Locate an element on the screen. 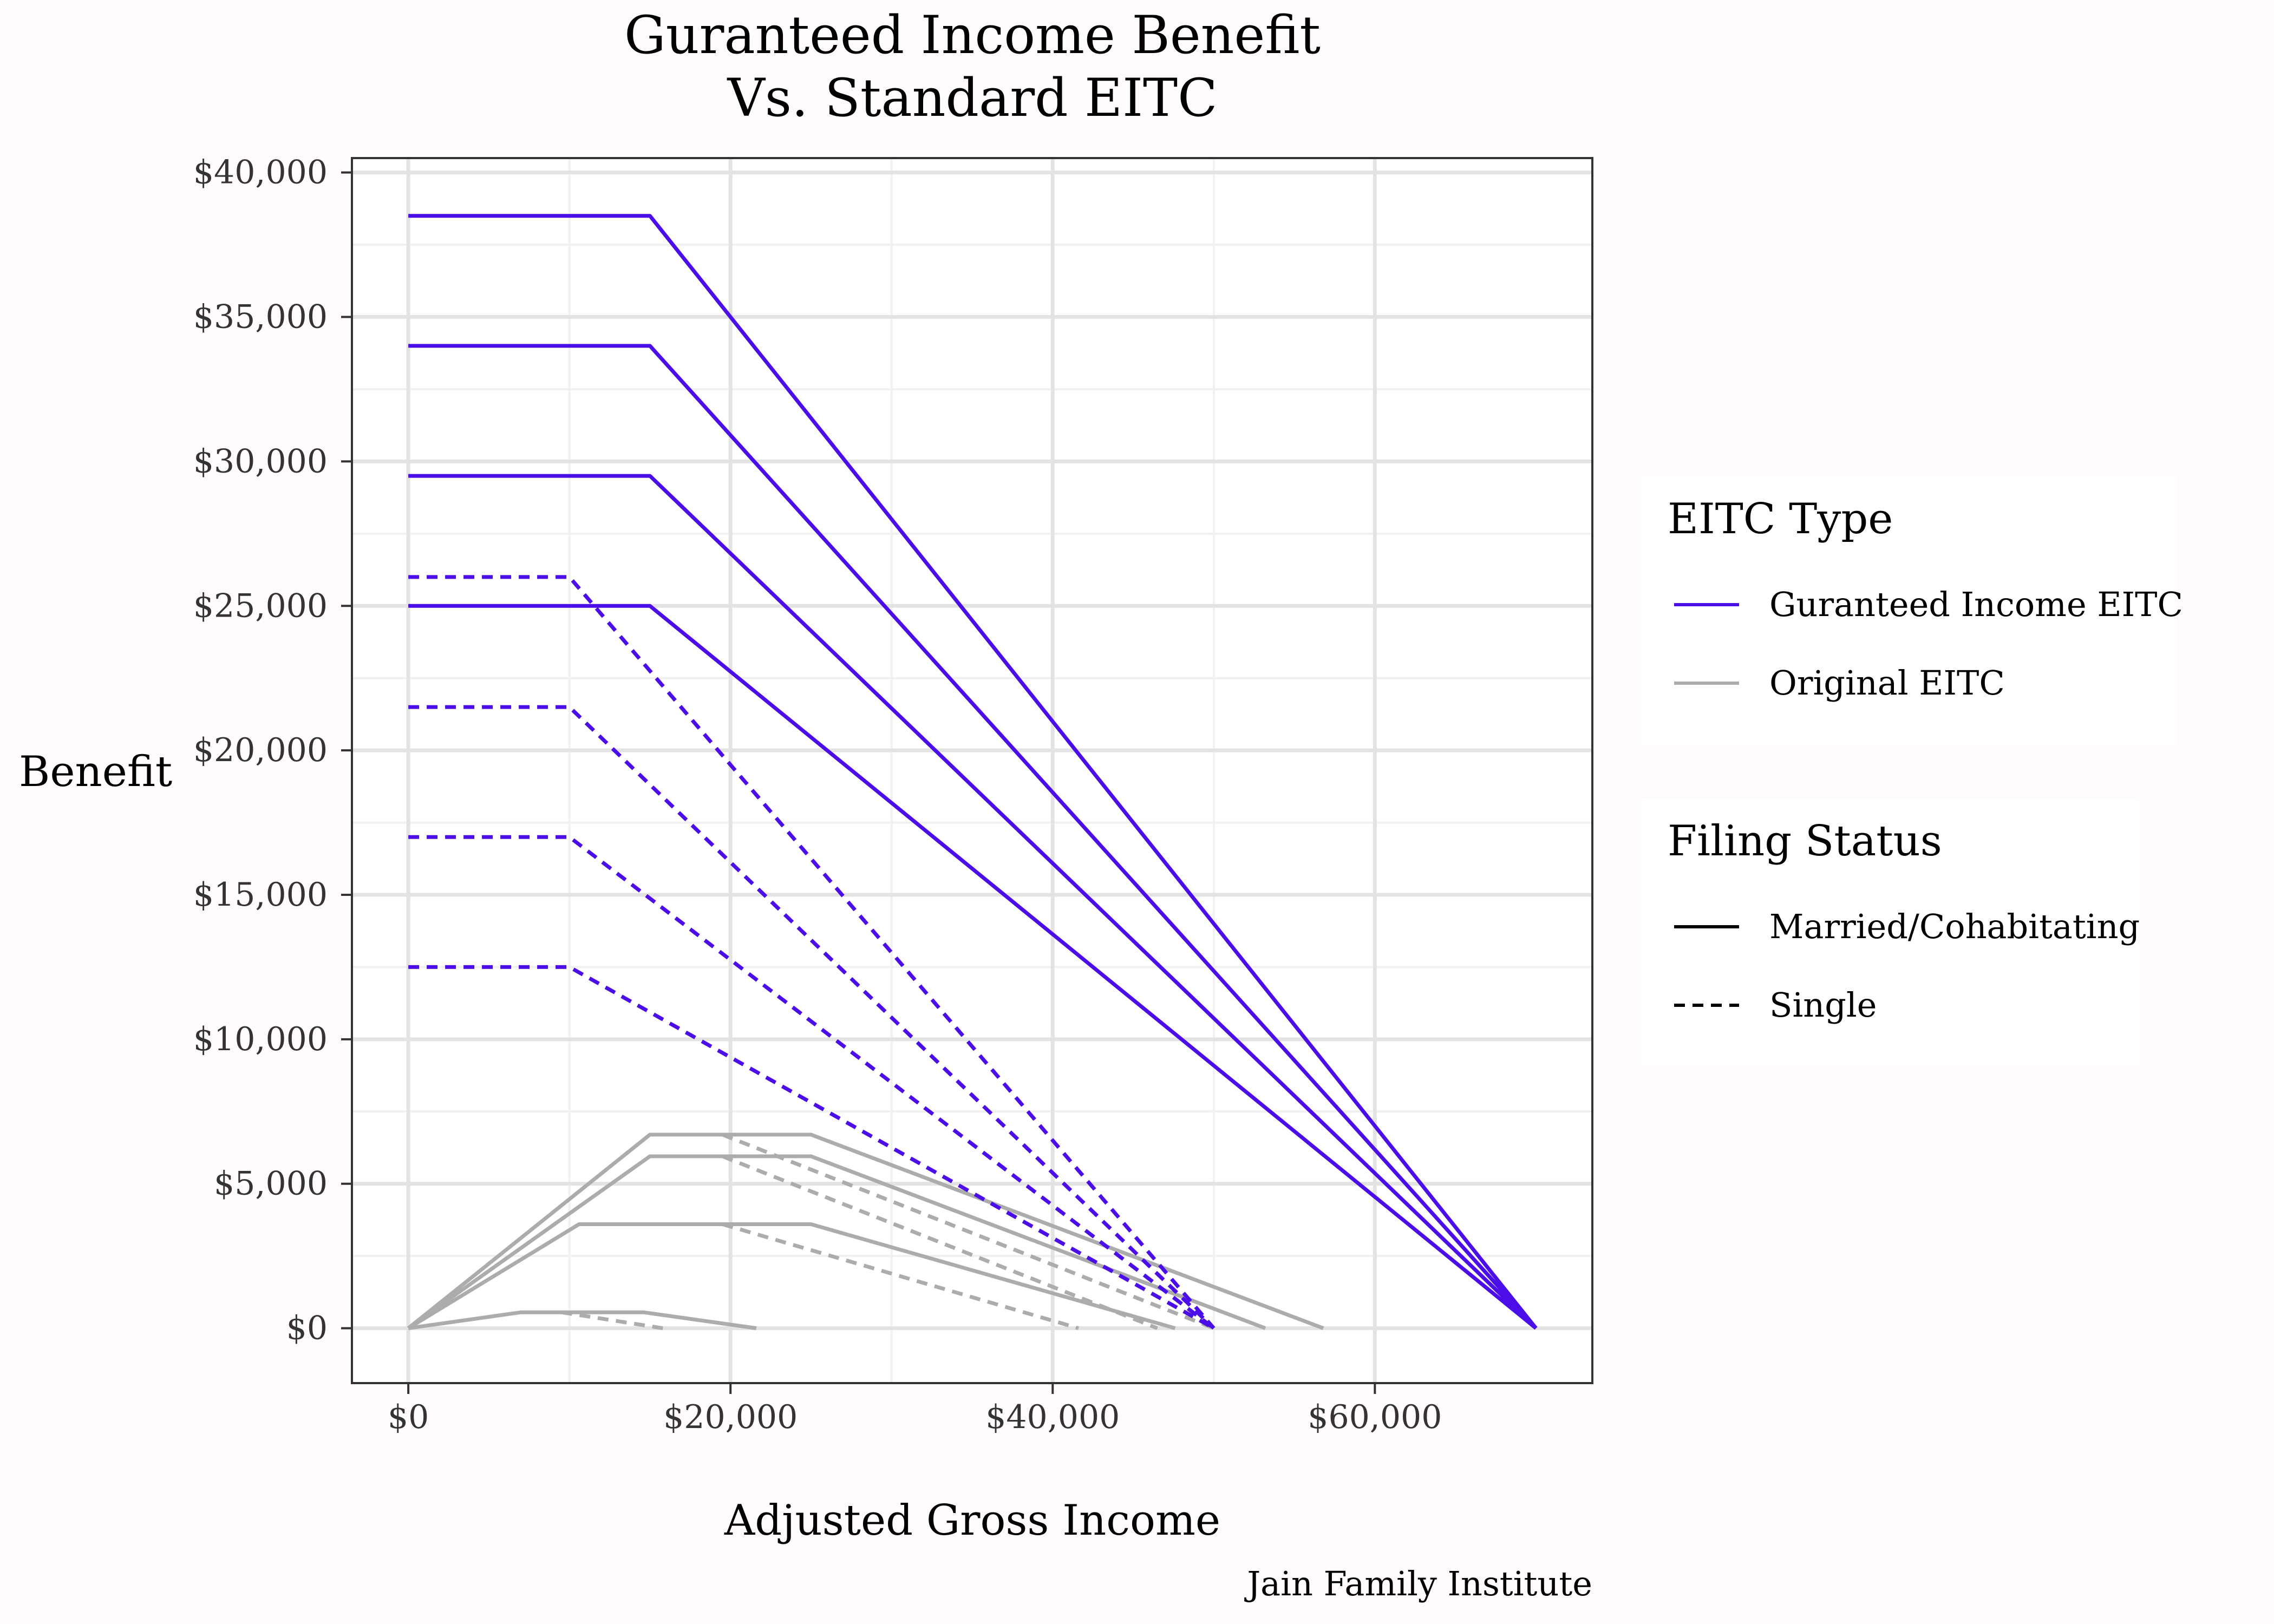  legend-filing-status-box is located at coordinates (1890, 932).